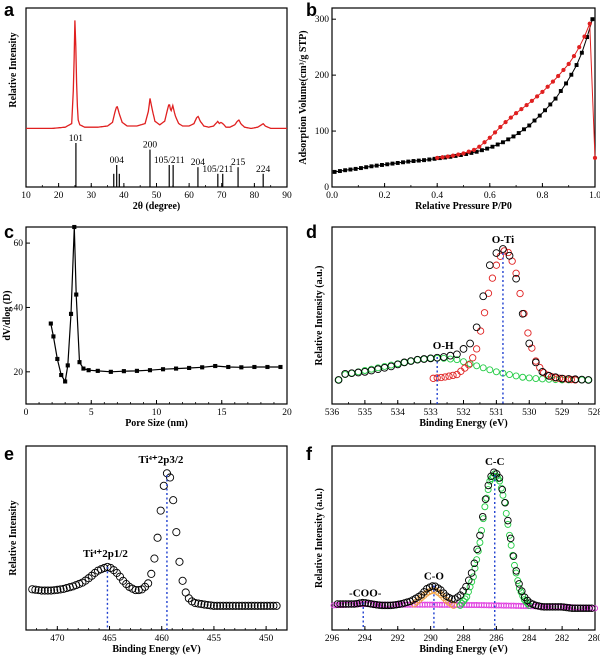  What do you see at coordinates (156, 649) in the screenshot?
I see `x-axis-label: Binding Energy (eV)` at bounding box center [156, 649].